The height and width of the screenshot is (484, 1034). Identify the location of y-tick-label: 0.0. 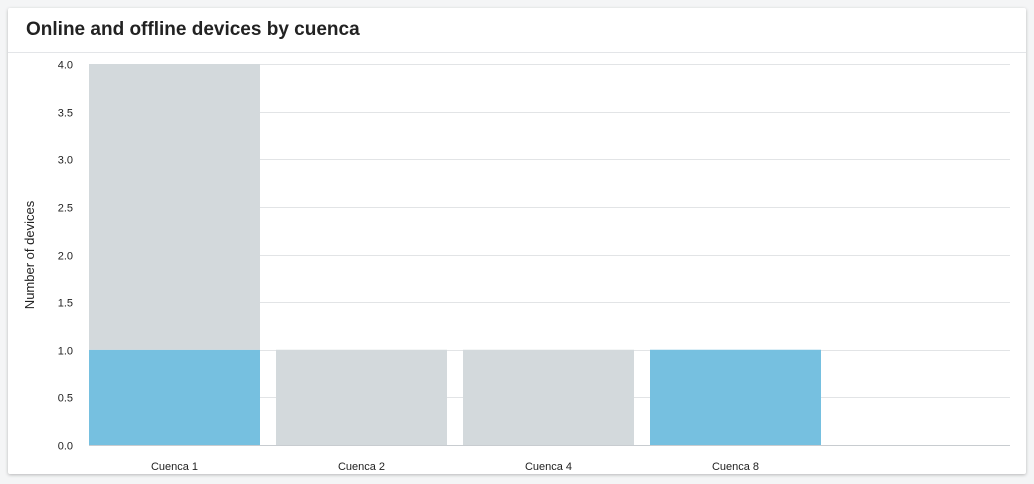
(65, 447).